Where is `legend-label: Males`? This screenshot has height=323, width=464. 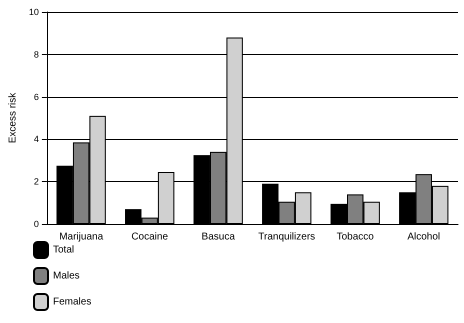 legend-label: Males is located at coordinates (66, 276).